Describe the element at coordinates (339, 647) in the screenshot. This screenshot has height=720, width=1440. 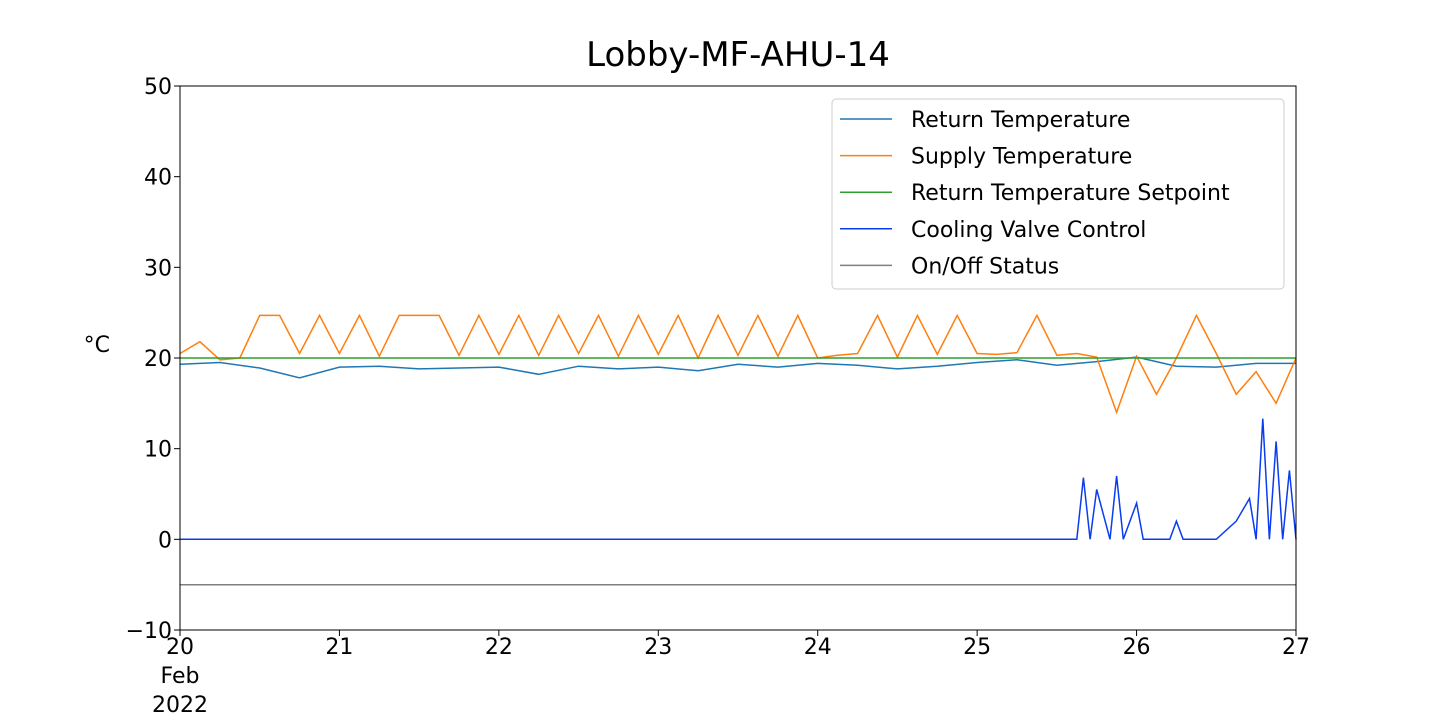
I see `x-tick-label: 21` at that location.